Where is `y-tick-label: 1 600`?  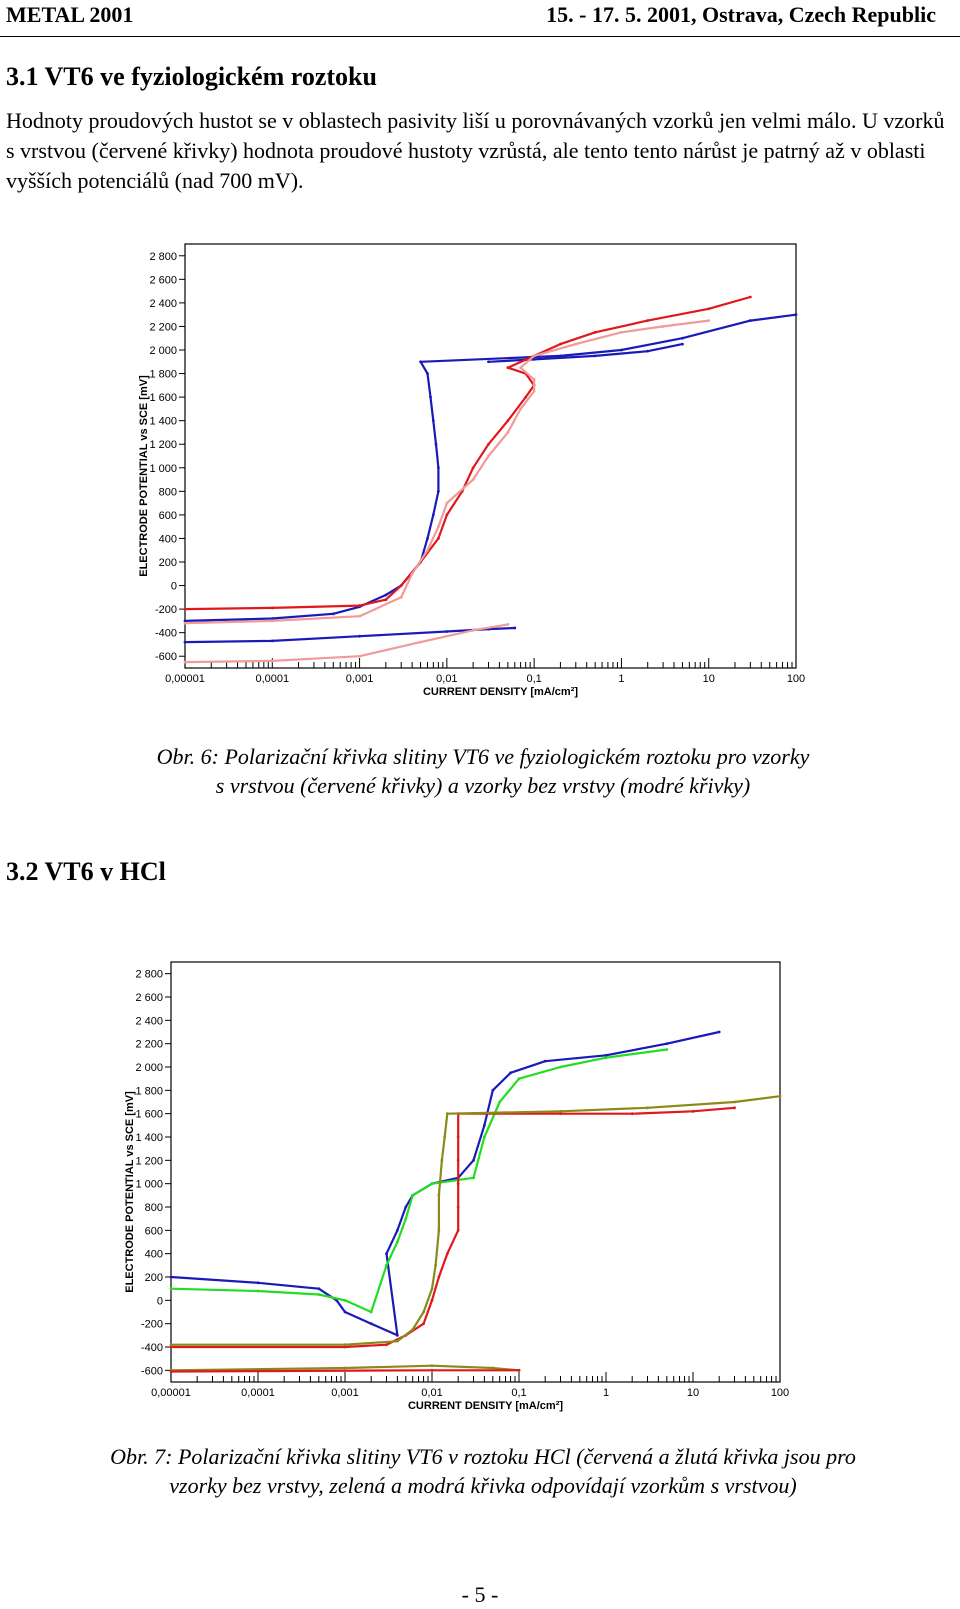 y-tick-label: 1 600 is located at coordinates (163, 398).